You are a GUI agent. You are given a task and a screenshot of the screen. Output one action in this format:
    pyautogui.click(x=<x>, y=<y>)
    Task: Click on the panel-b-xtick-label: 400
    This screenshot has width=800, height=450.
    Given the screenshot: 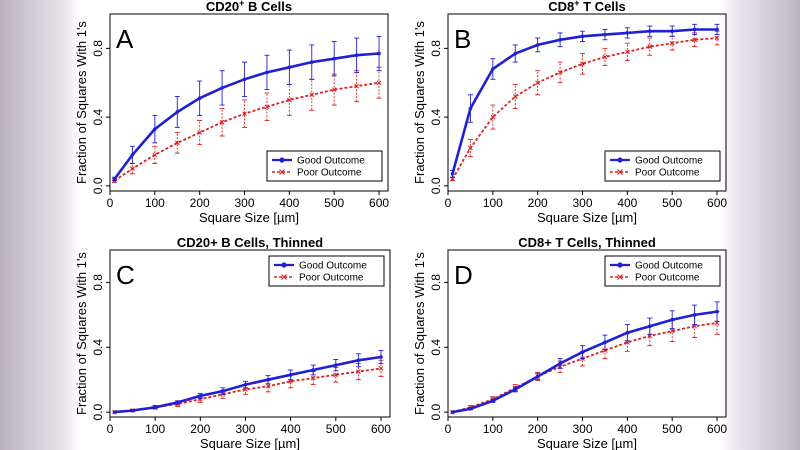 What is the action you would take?
    pyautogui.click(x=627, y=203)
    